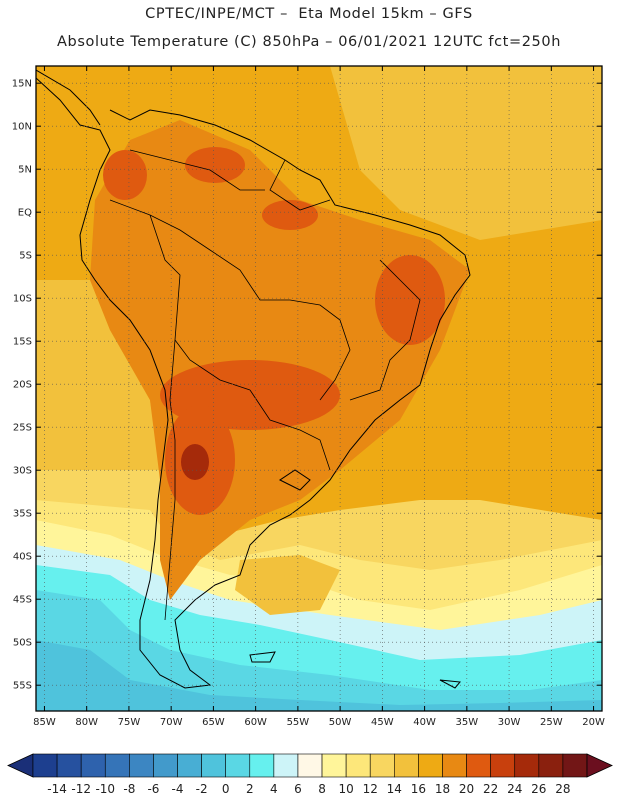 The height and width of the screenshot is (800, 618). Describe the element at coordinates (340, 722) in the screenshot. I see `lon-tick-label: 50W` at that location.